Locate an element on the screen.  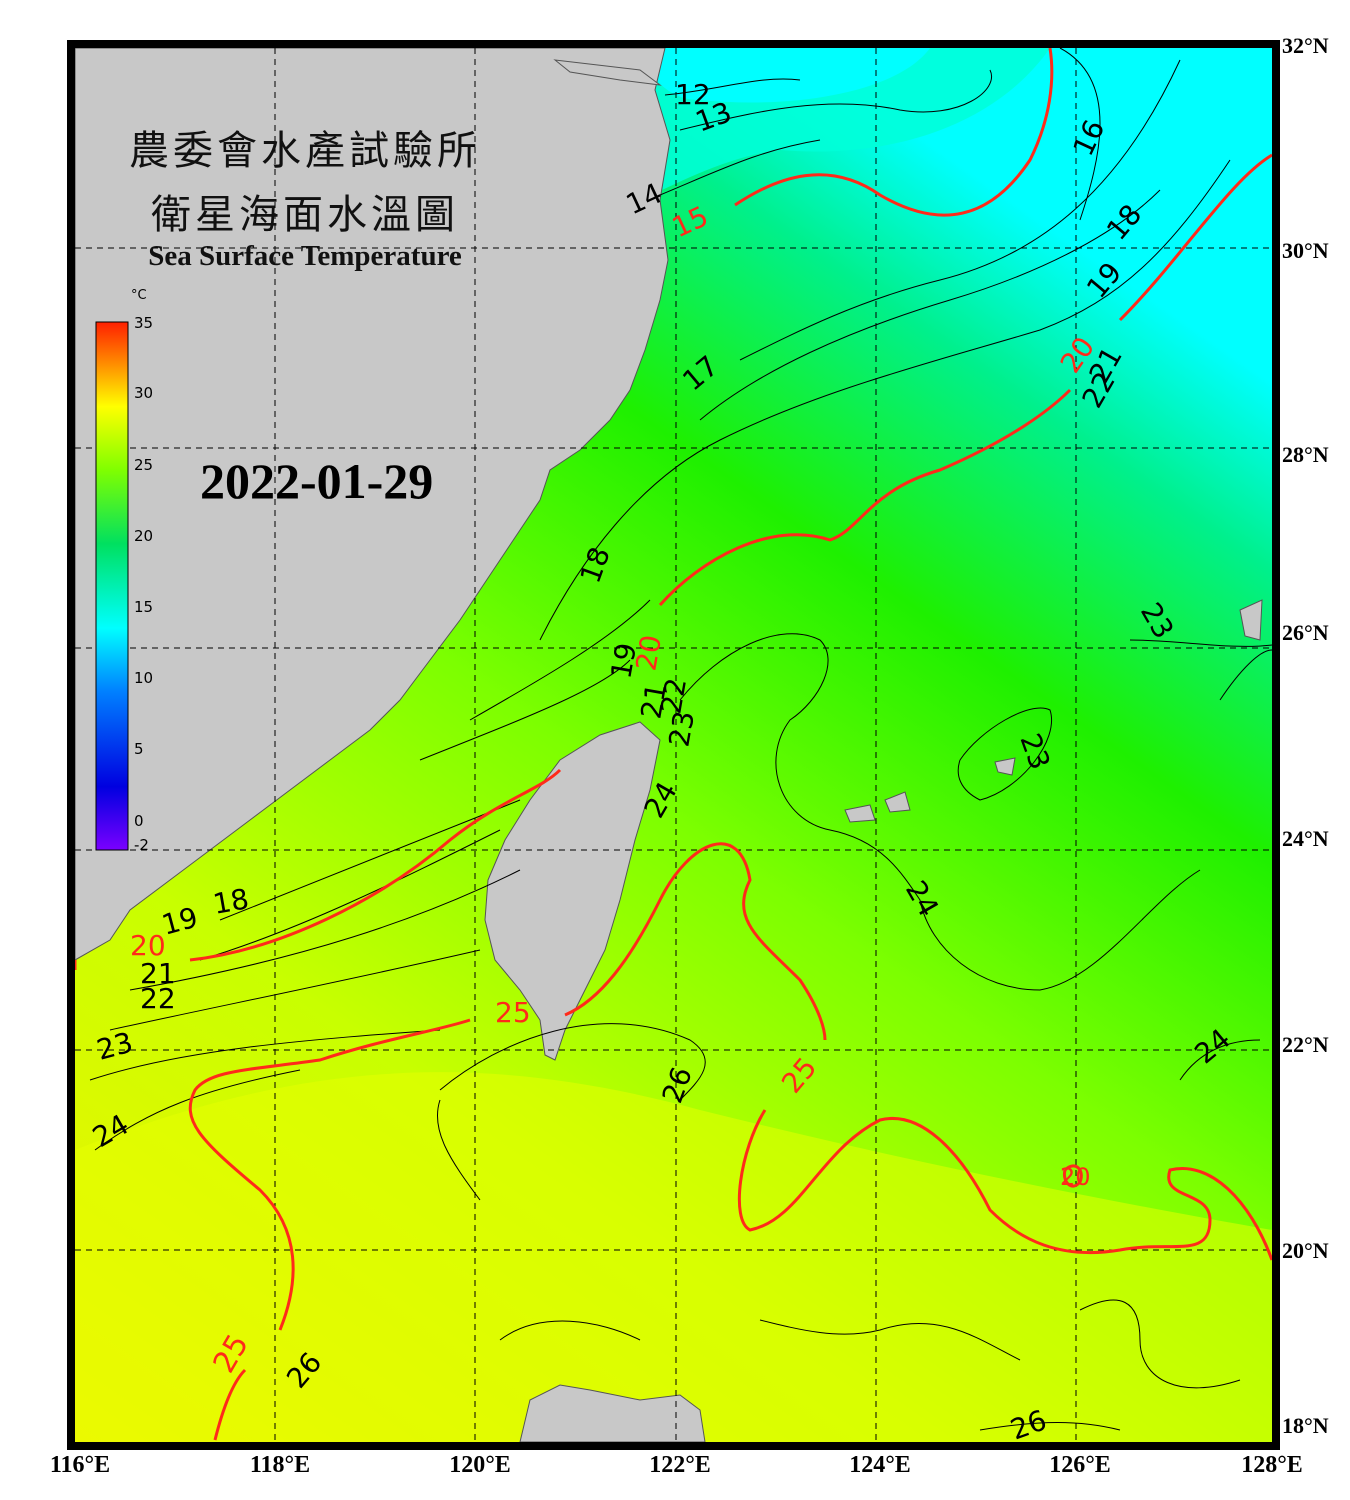
latitude-label: 22°N is located at coordinates (1305, 1044).